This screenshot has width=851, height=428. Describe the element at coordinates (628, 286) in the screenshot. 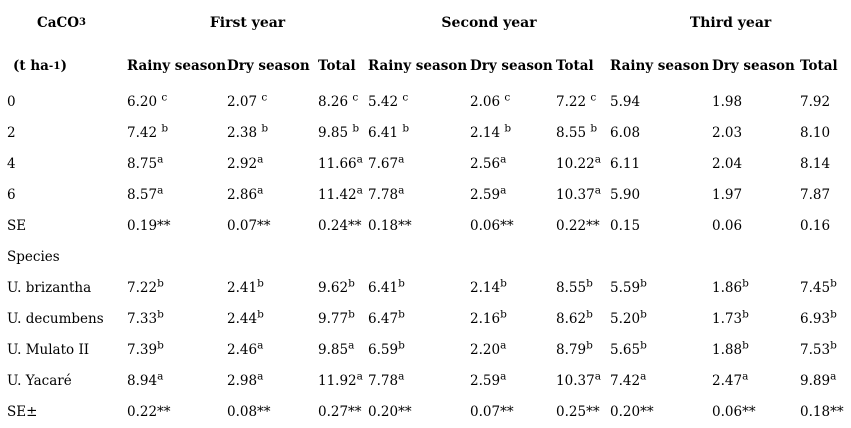

I see `table-cell: 5.59b` at that location.